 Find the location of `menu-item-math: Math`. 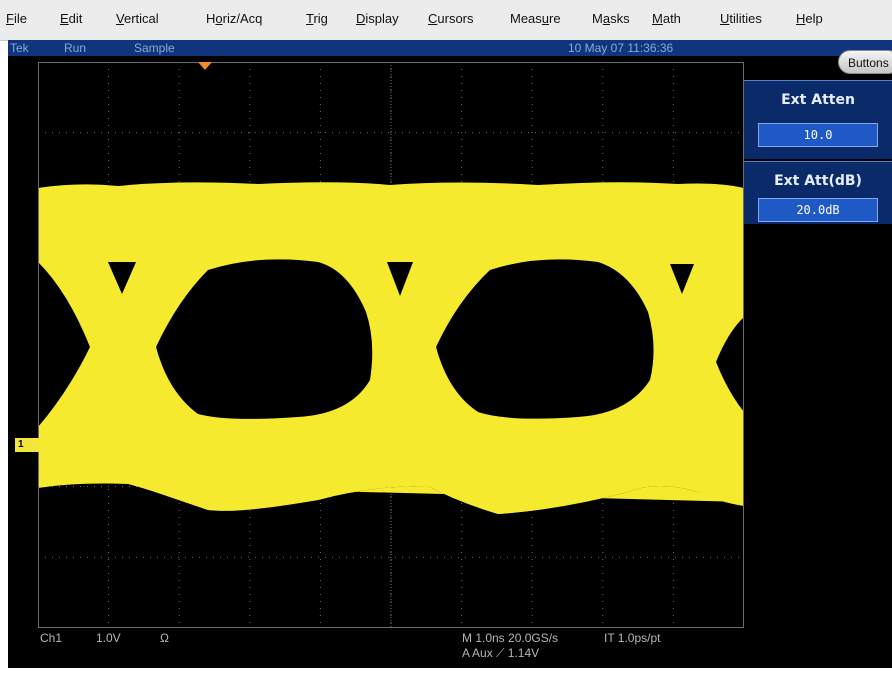

menu-item-math: Math is located at coordinates (666, 18).